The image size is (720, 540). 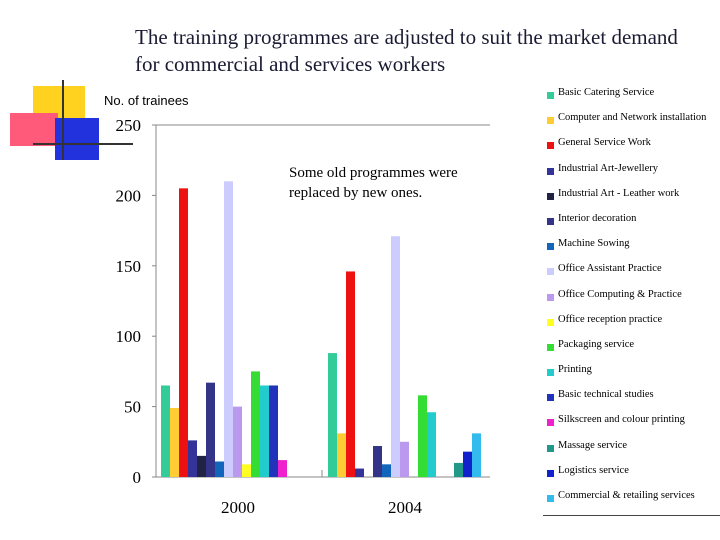 I want to click on legend-label: Machine Sowing, so click(x=594, y=244).